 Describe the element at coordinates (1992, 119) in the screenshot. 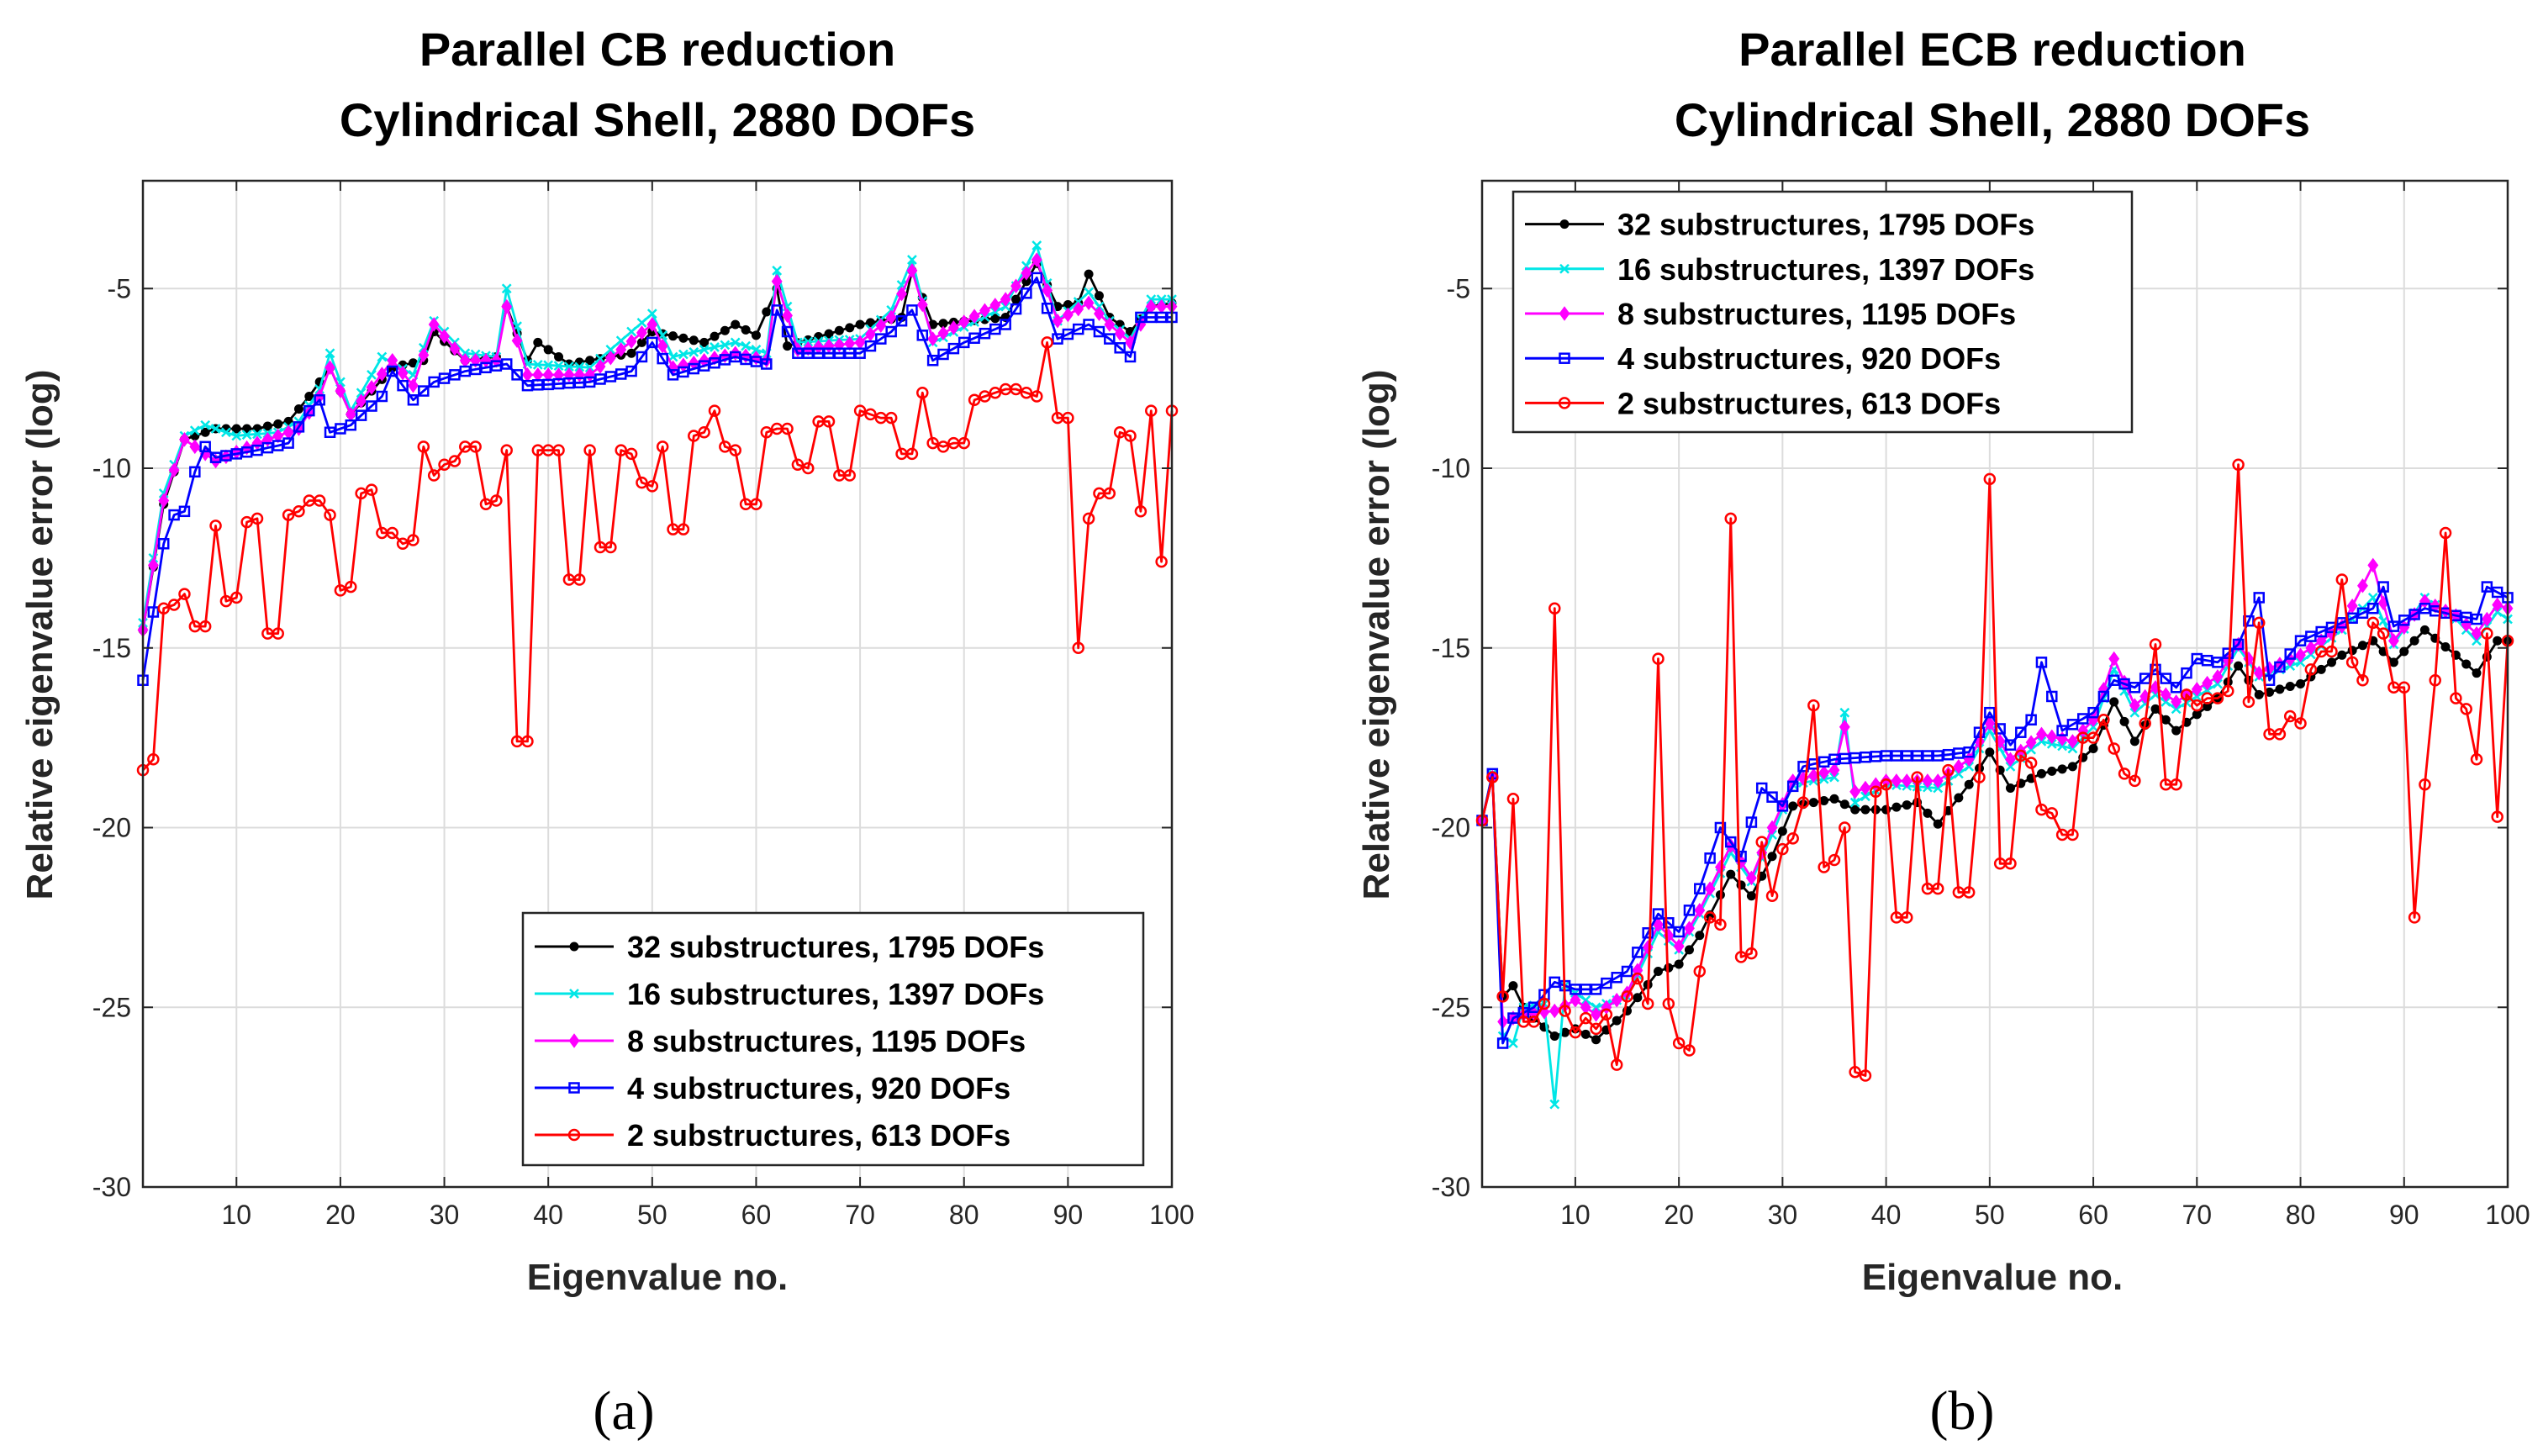

I see `chart-title-line2: Cylindrical Shell, 2880 DOFs` at that location.